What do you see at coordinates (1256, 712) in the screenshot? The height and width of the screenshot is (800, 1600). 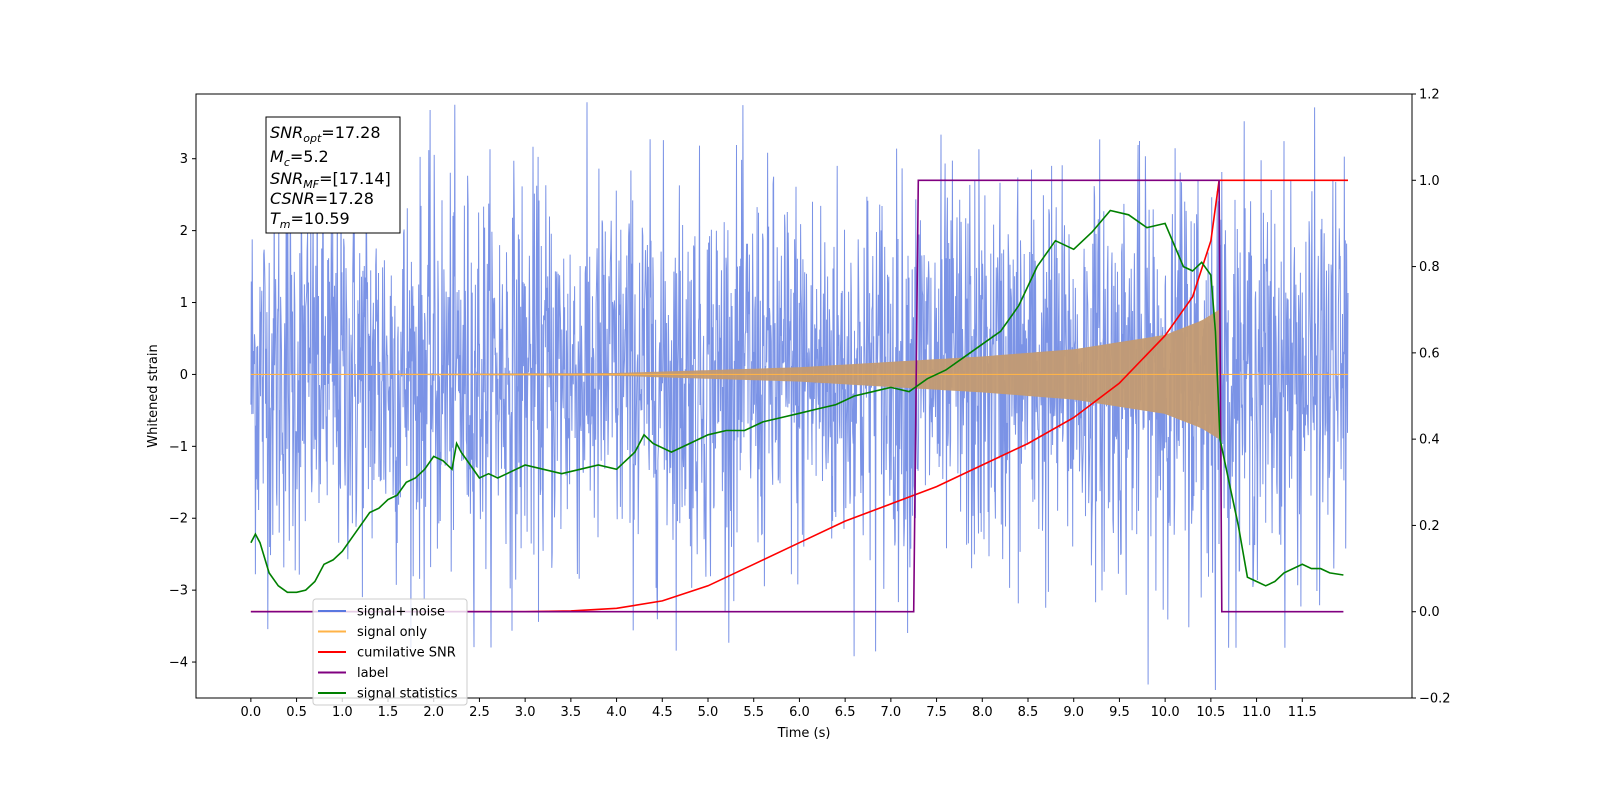 I see `x-tick-label: 11.0` at bounding box center [1256, 712].